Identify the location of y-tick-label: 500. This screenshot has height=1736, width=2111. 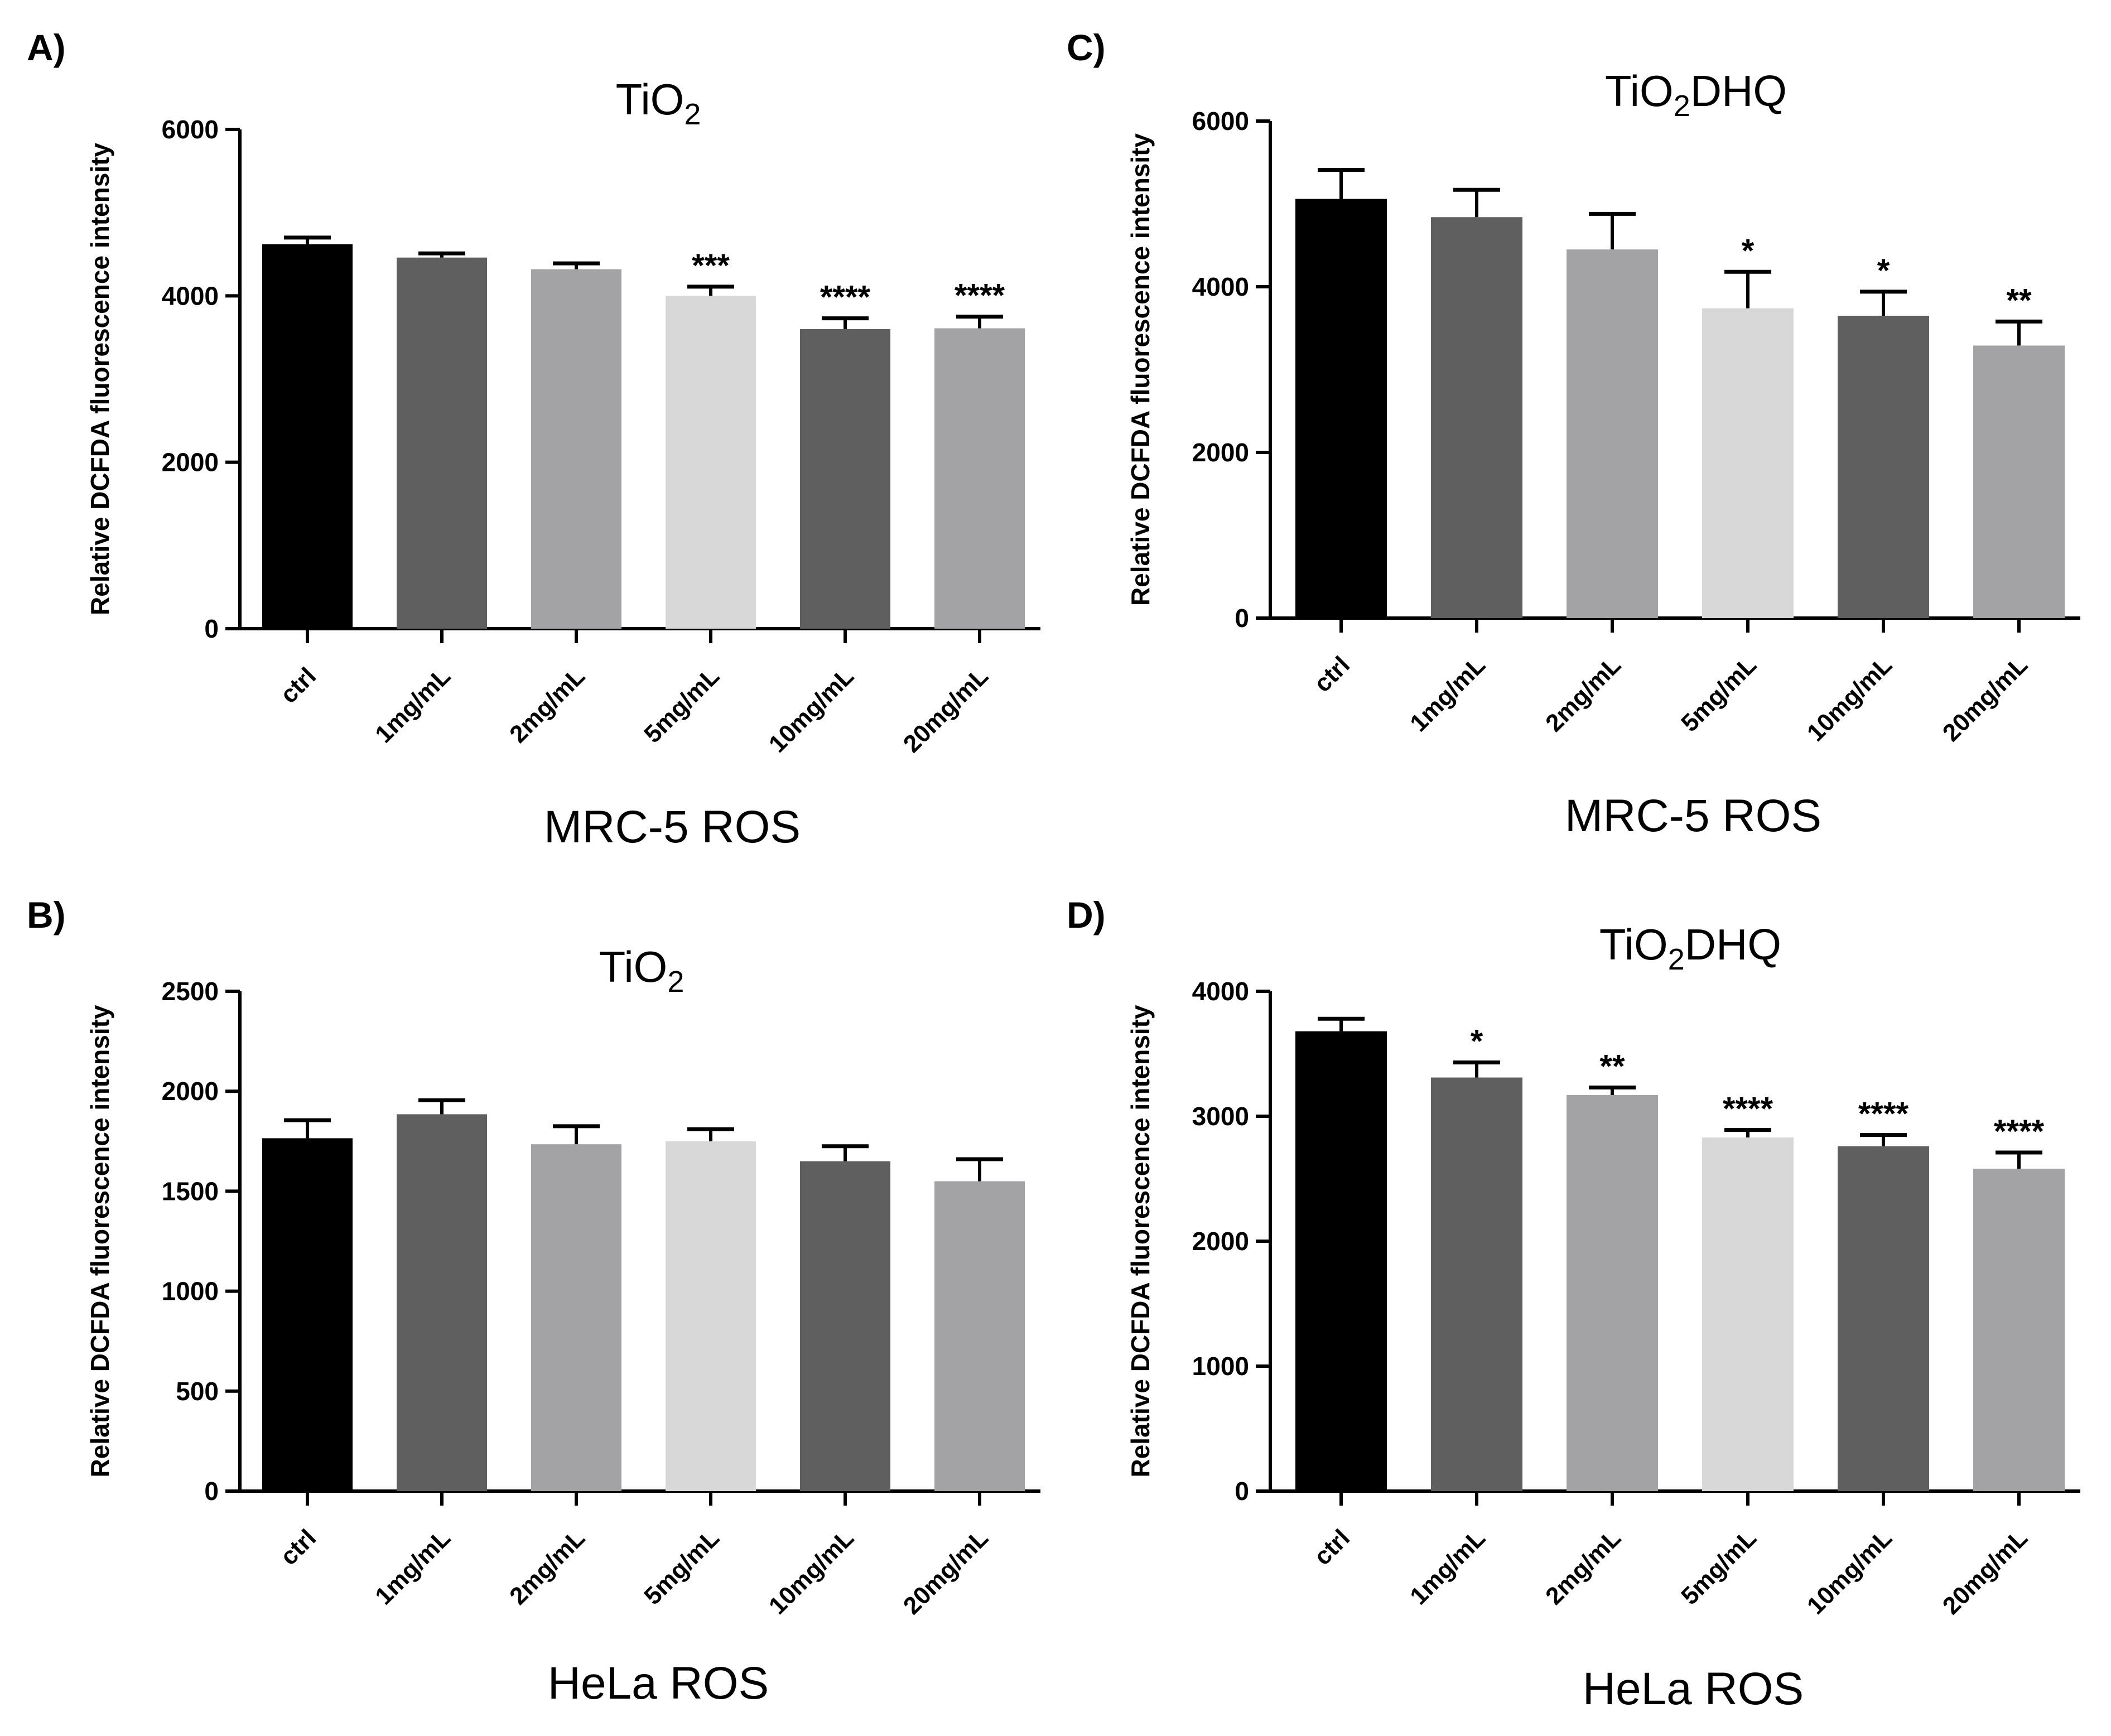
(197, 1391).